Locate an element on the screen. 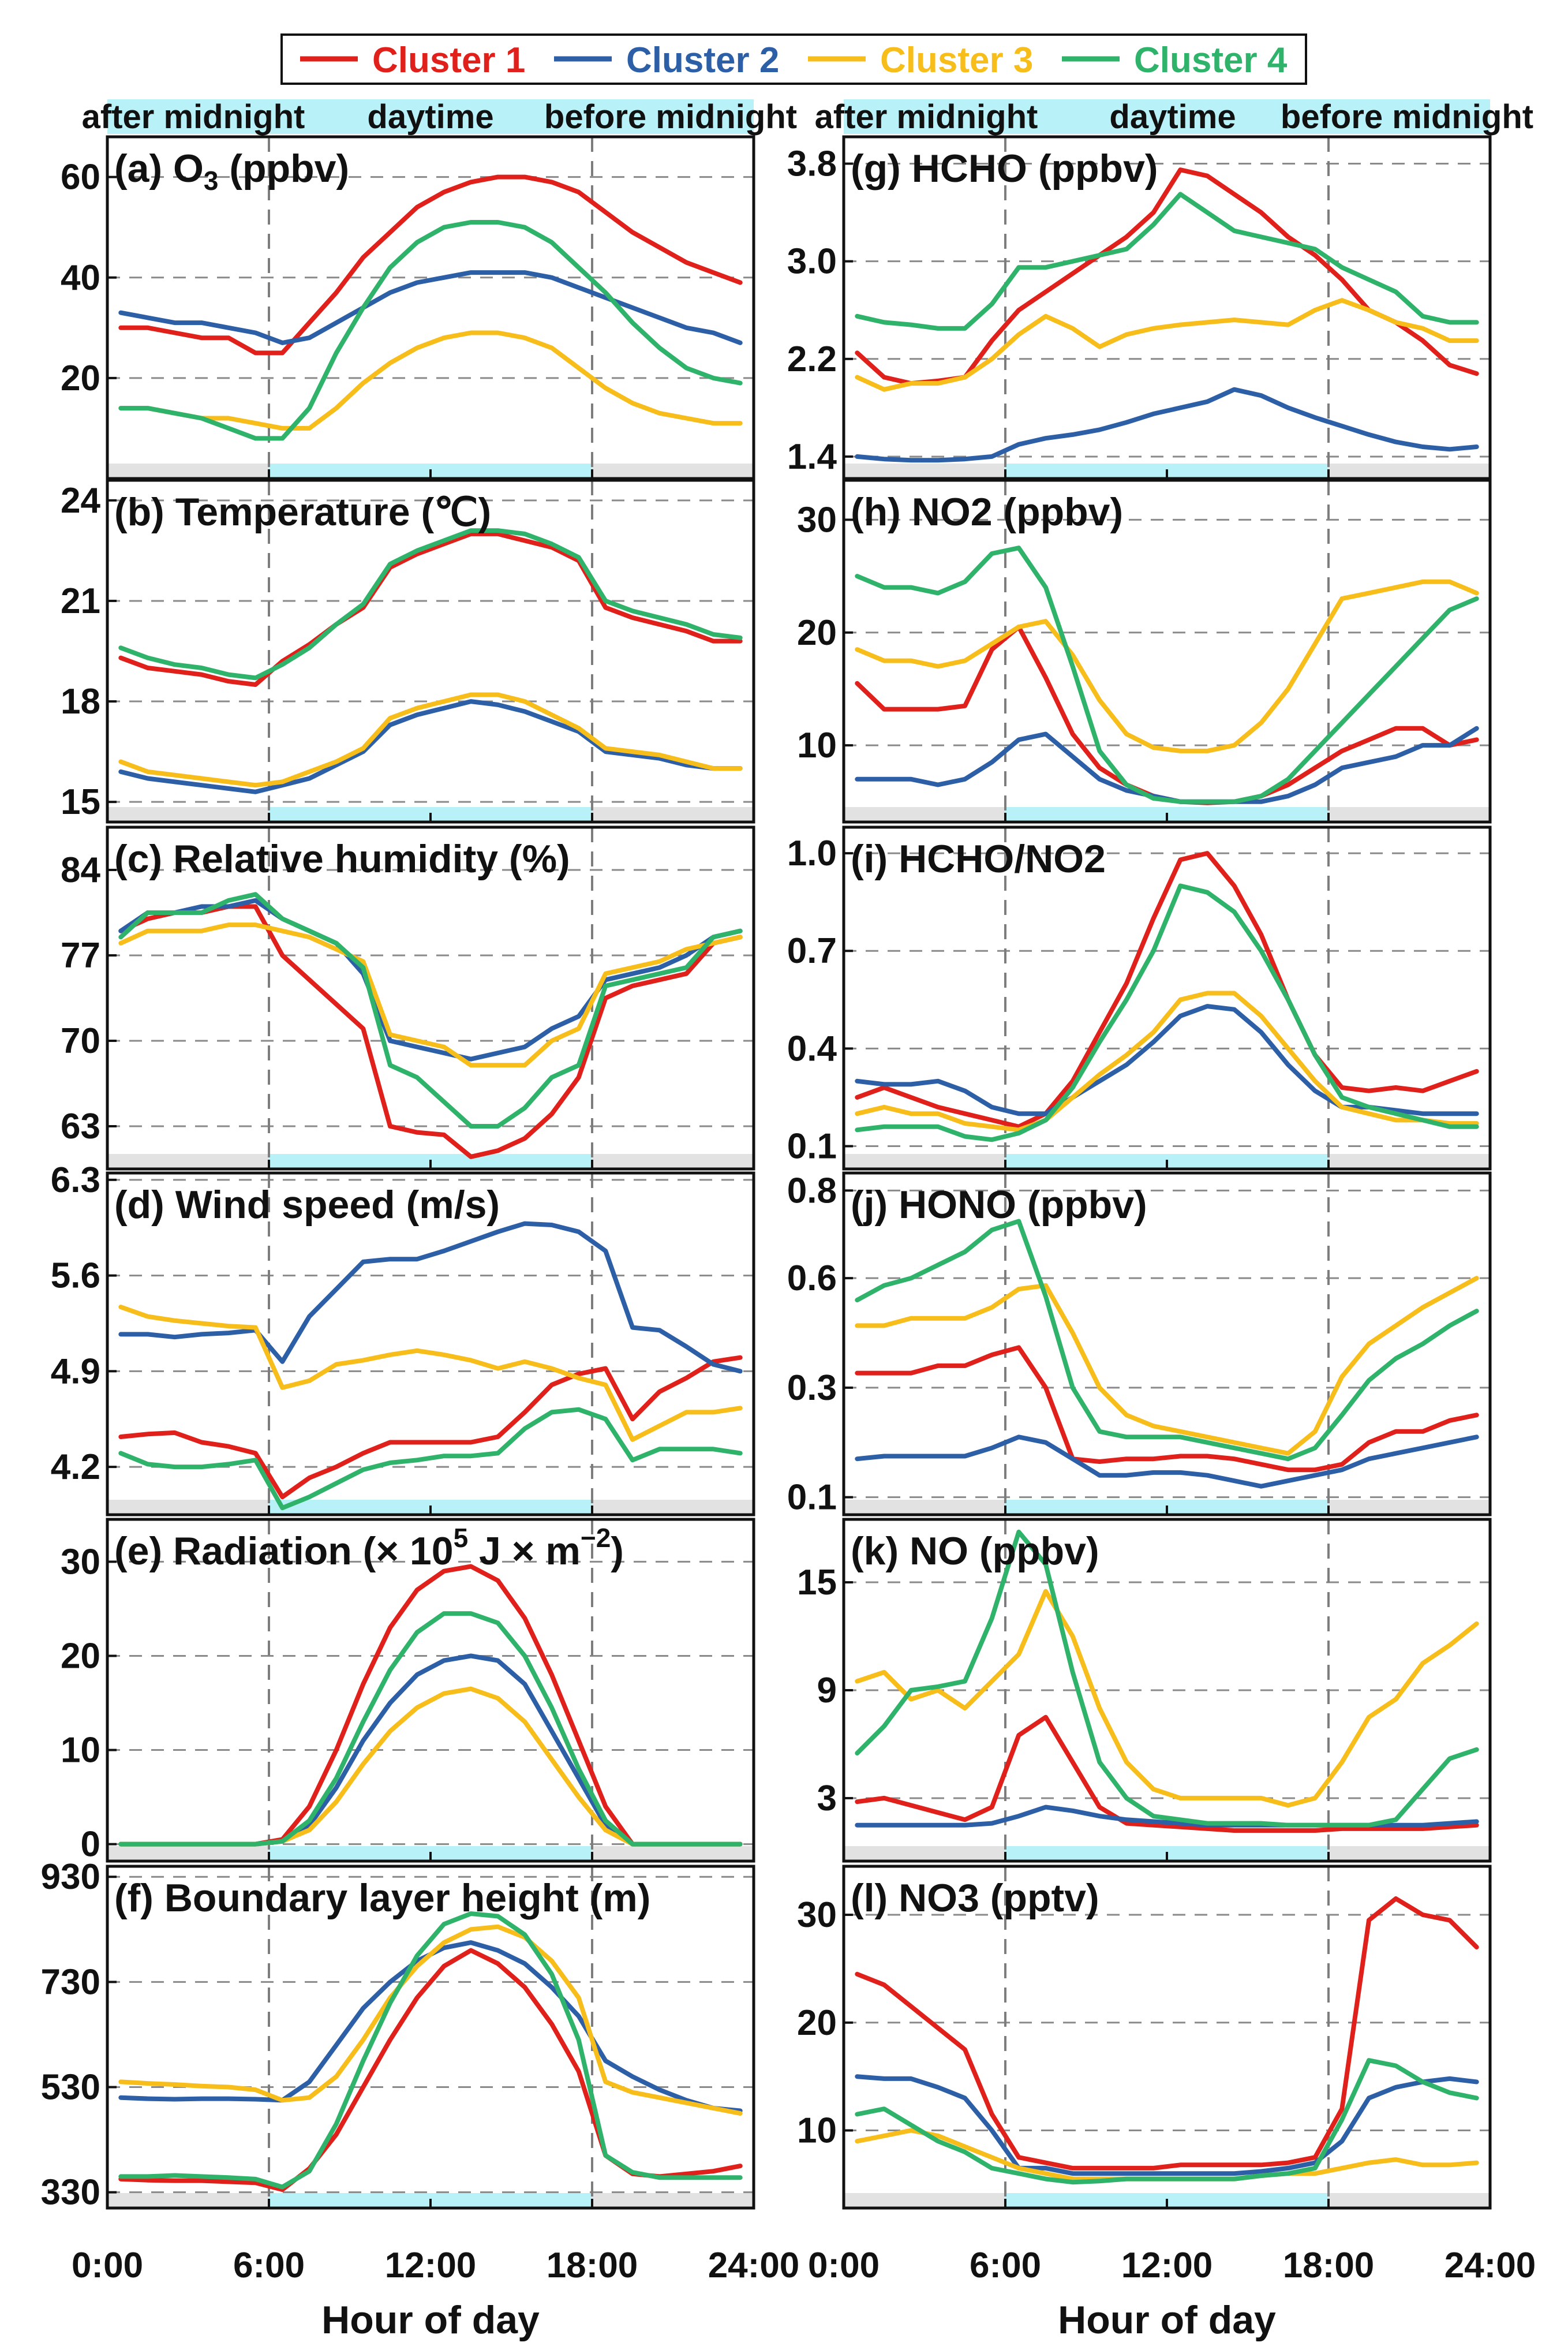  panel-4: 4.2 4.9 5.6 6.3 (d) Wind speed (m/s) is located at coordinates (403, 1338).